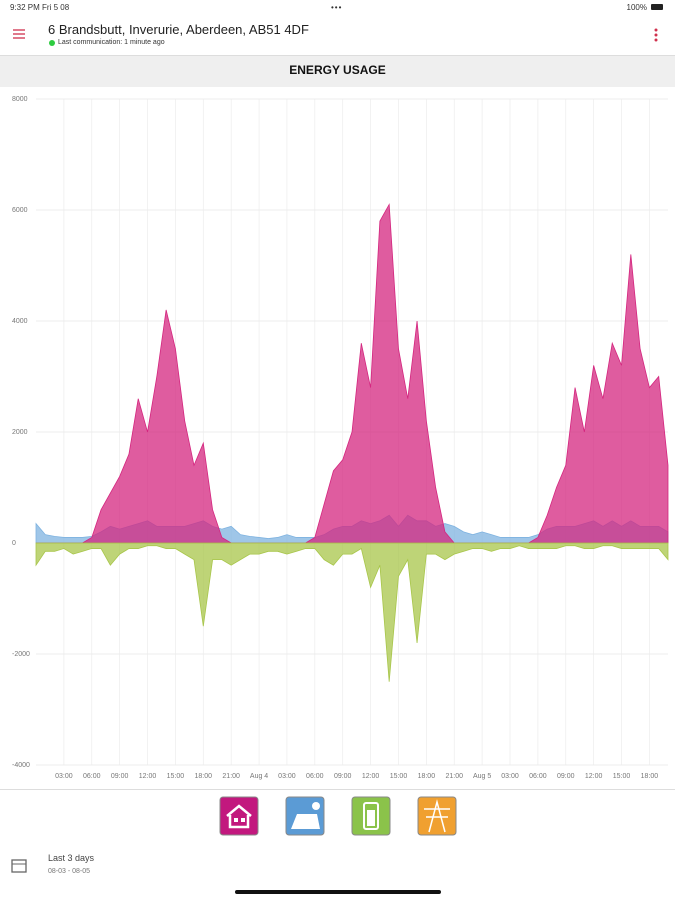 The image size is (675, 900). What do you see at coordinates (20, 321) in the screenshot?
I see `y-tick-label: 4000` at bounding box center [20, 321].